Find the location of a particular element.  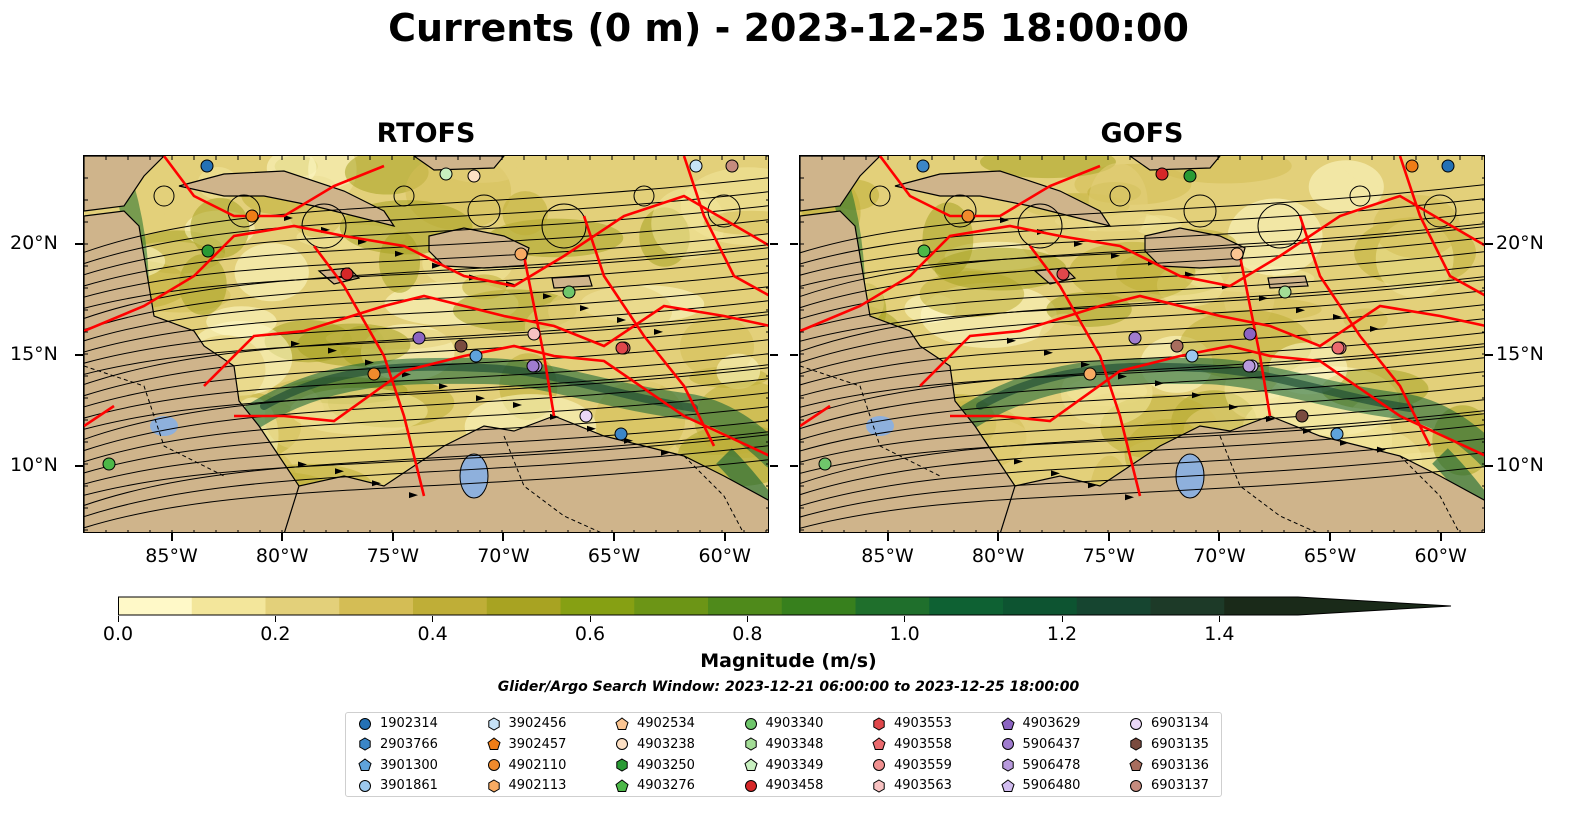

colorbar-tick-label: 1.0 is located at coordinates (904, 634).